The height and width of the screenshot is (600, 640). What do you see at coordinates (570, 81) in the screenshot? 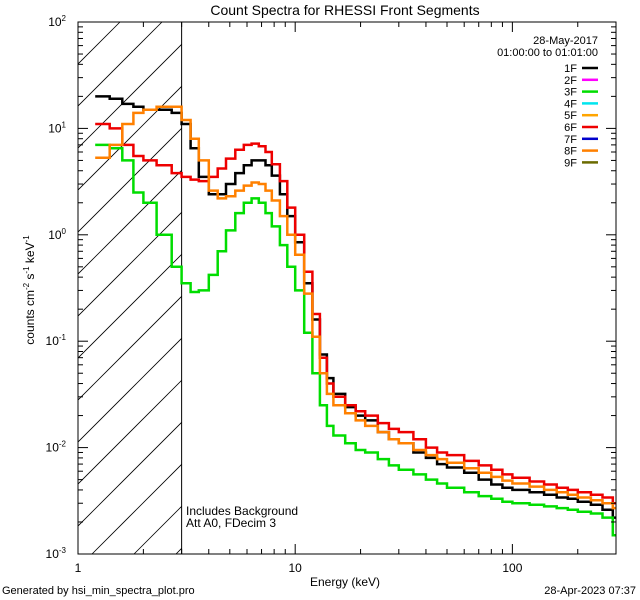
I see `legend-label-2f: 2F` at bounding box center [570, 81].